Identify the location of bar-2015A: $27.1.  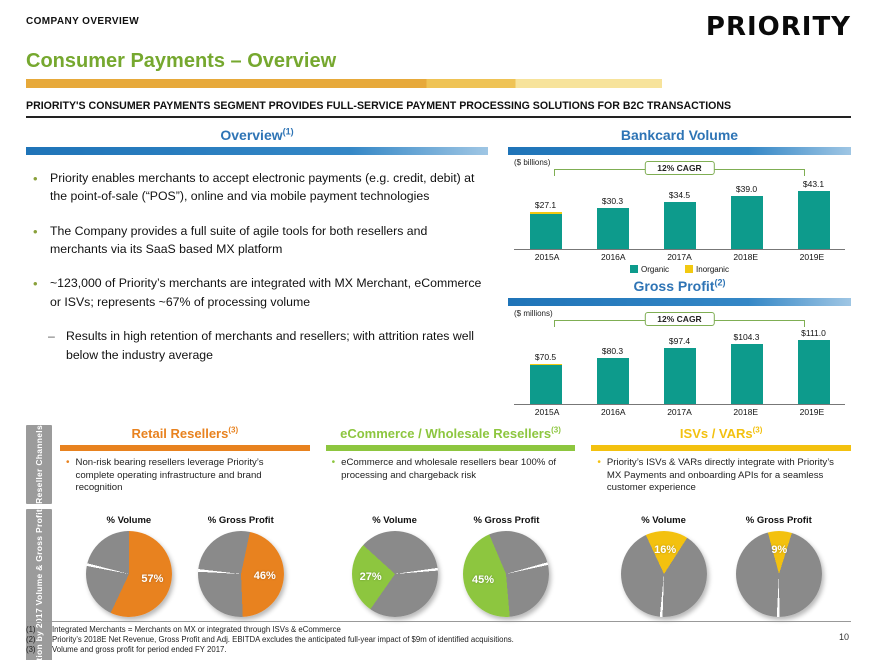
(545, 224).